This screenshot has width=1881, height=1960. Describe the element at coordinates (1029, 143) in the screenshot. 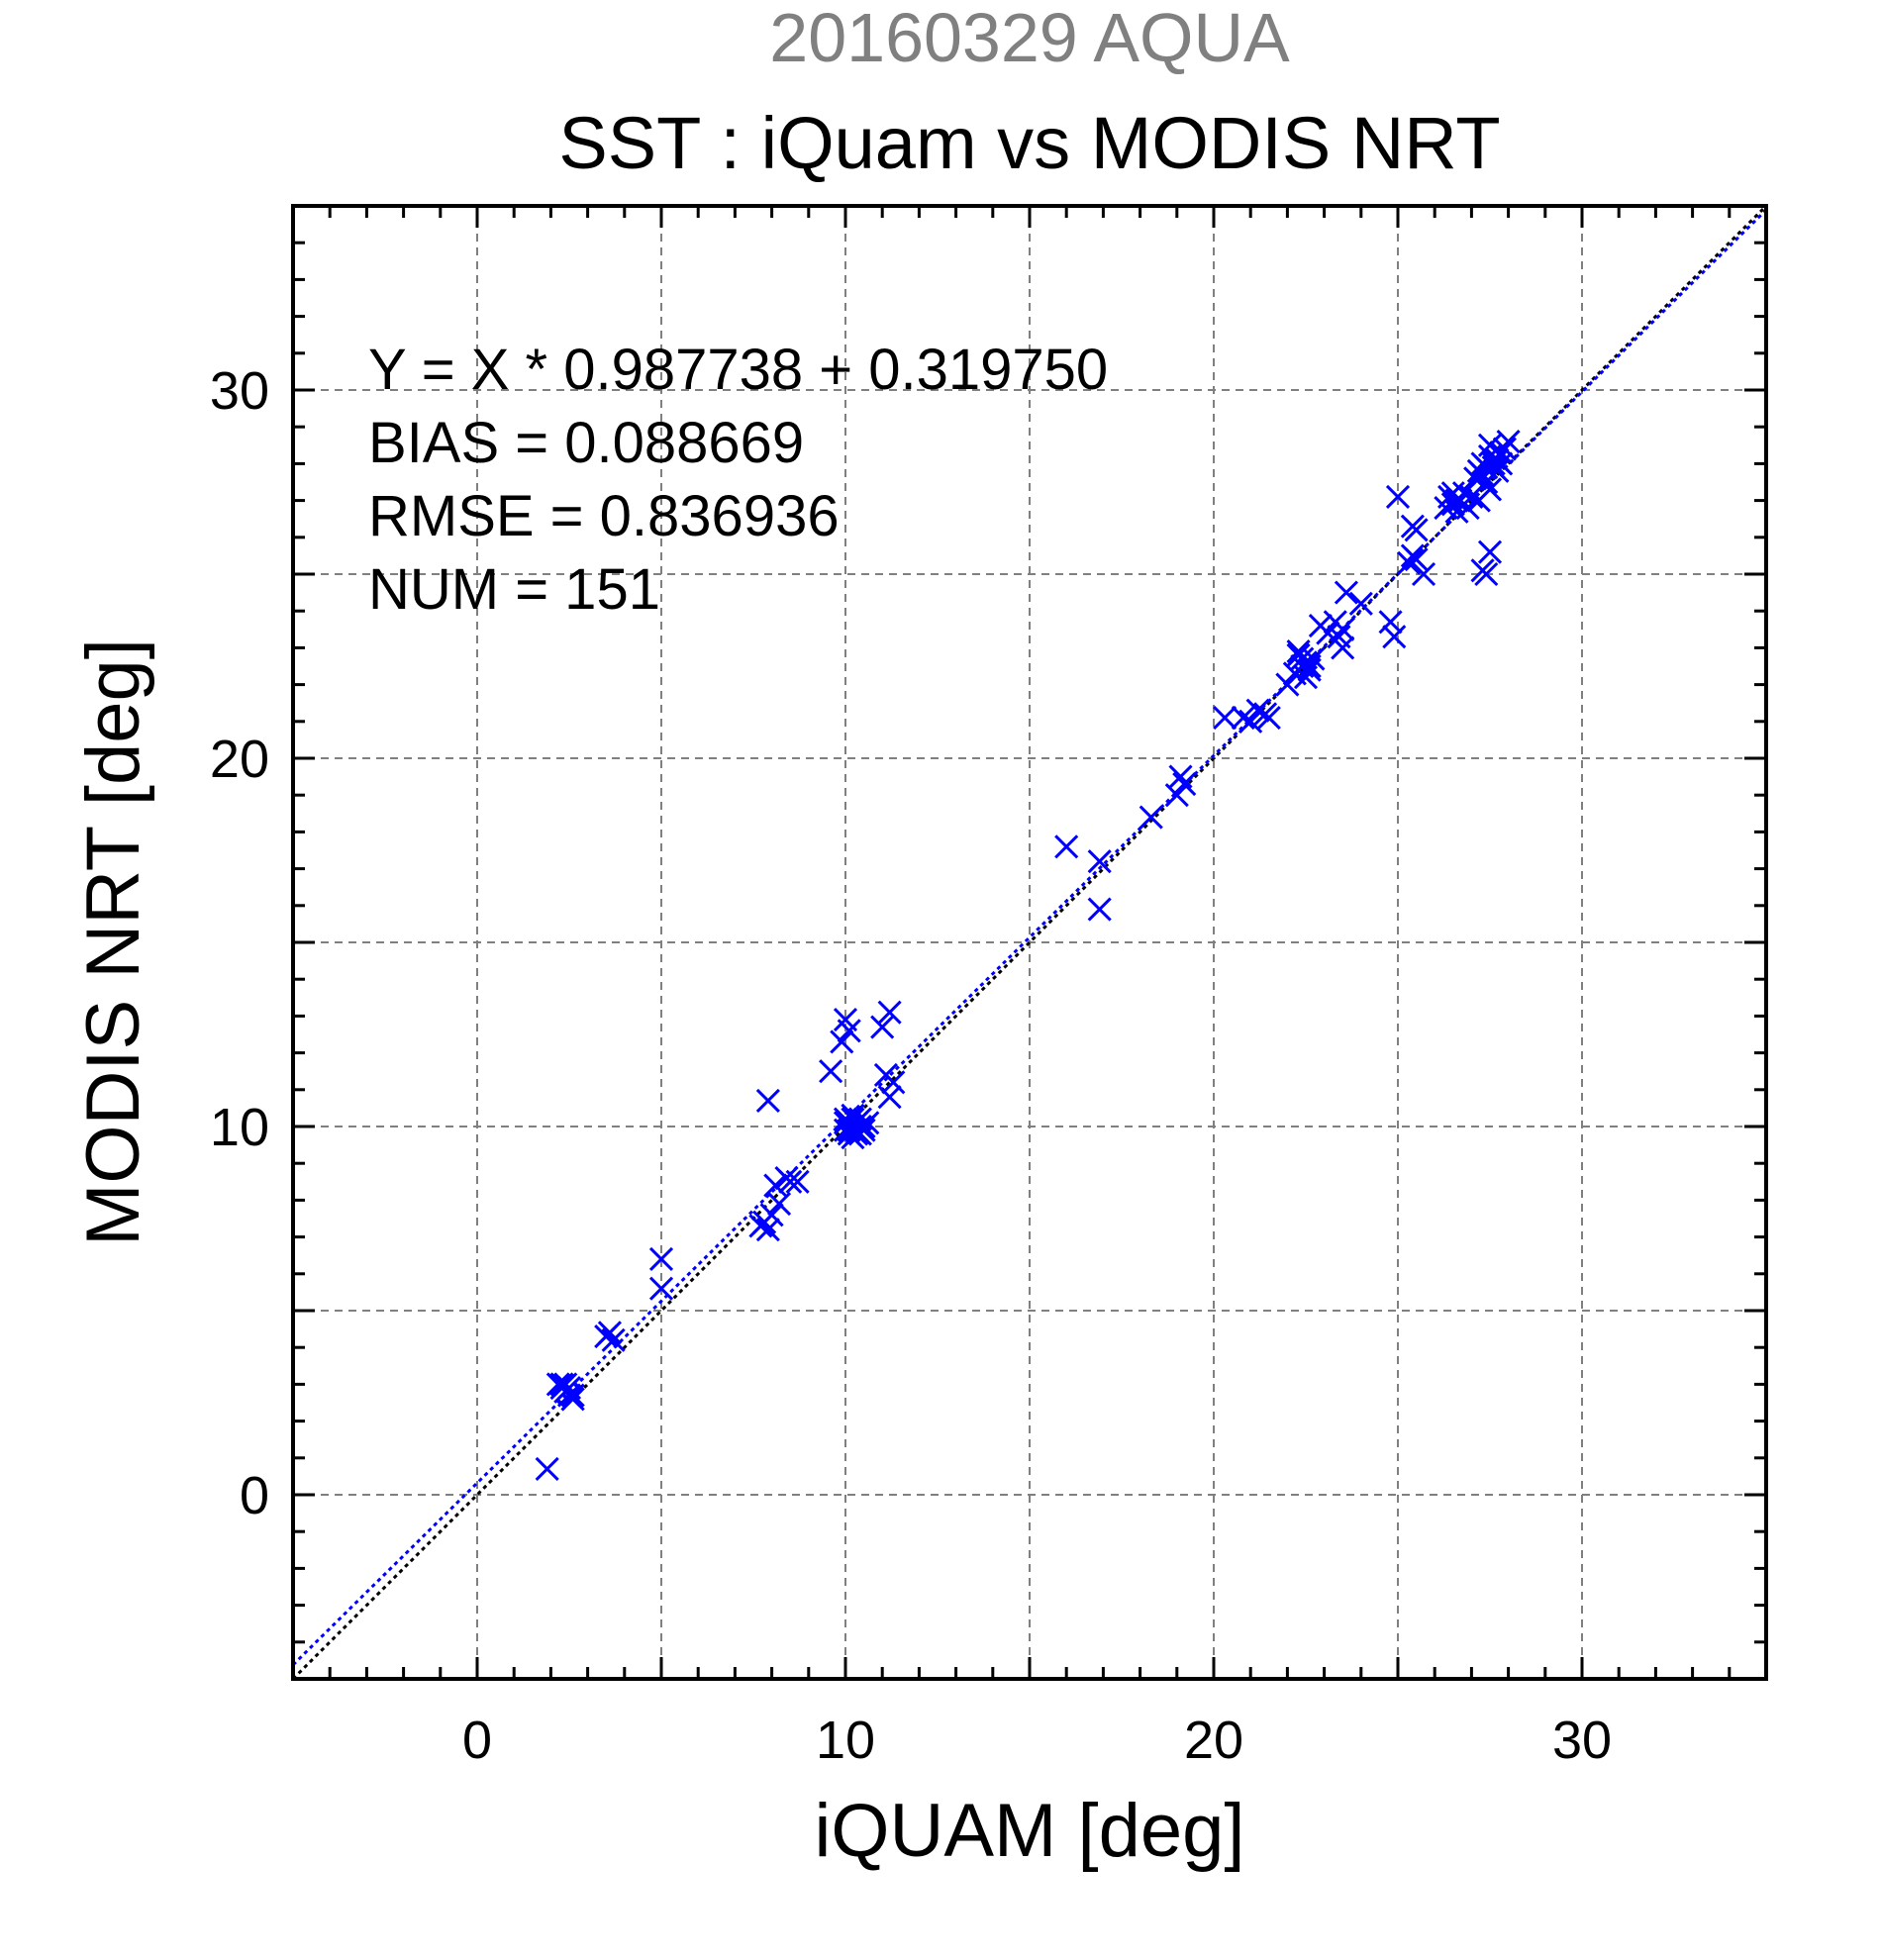

I see `chart-title: SST : iQuam vs MODIS NRT` at that location.